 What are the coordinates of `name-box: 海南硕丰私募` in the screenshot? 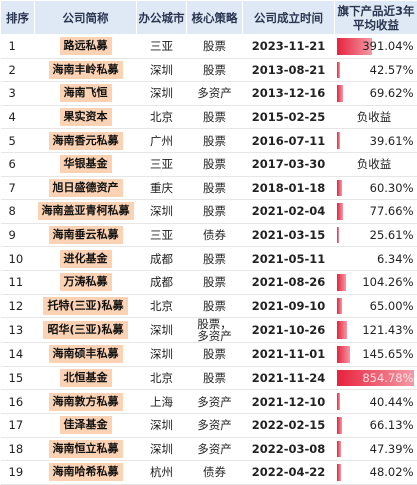 It's located at (86, 354).